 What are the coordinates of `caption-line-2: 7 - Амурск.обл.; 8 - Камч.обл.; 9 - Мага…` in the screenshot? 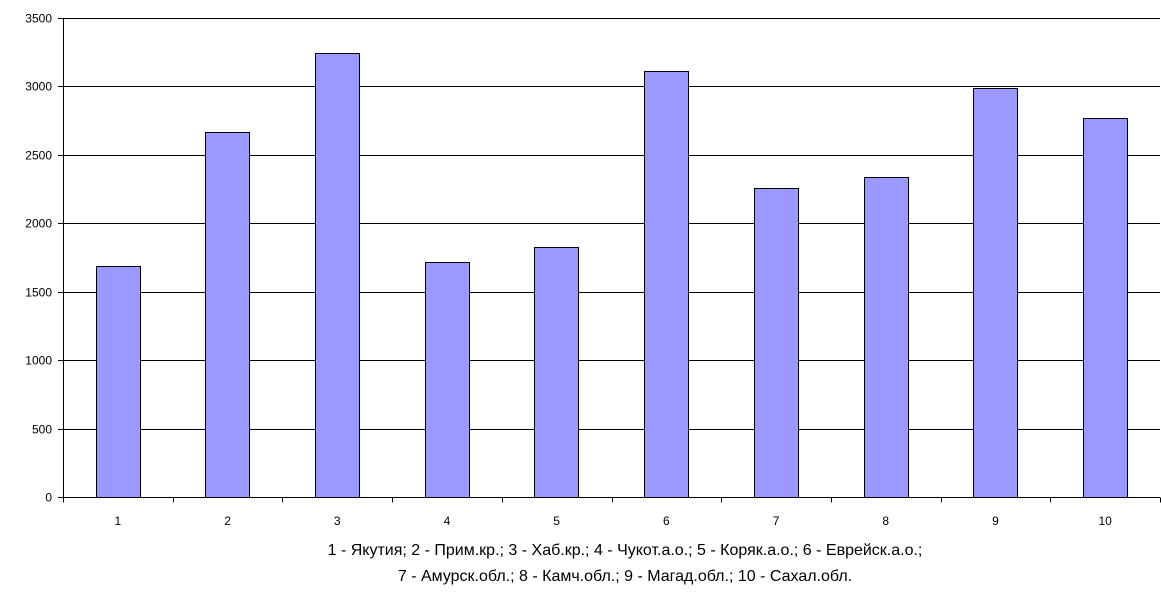 It's located at (625, 576).